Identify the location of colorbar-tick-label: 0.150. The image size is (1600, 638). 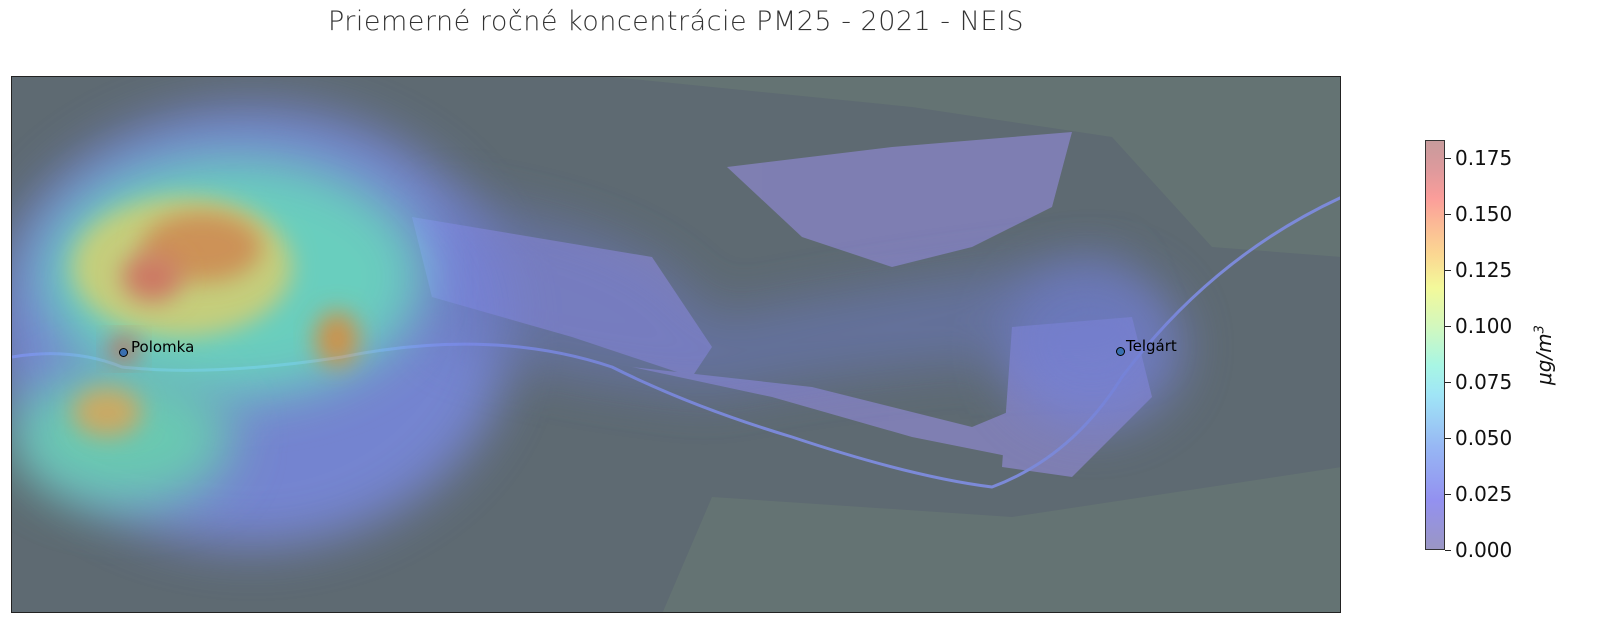
(1484, 213).